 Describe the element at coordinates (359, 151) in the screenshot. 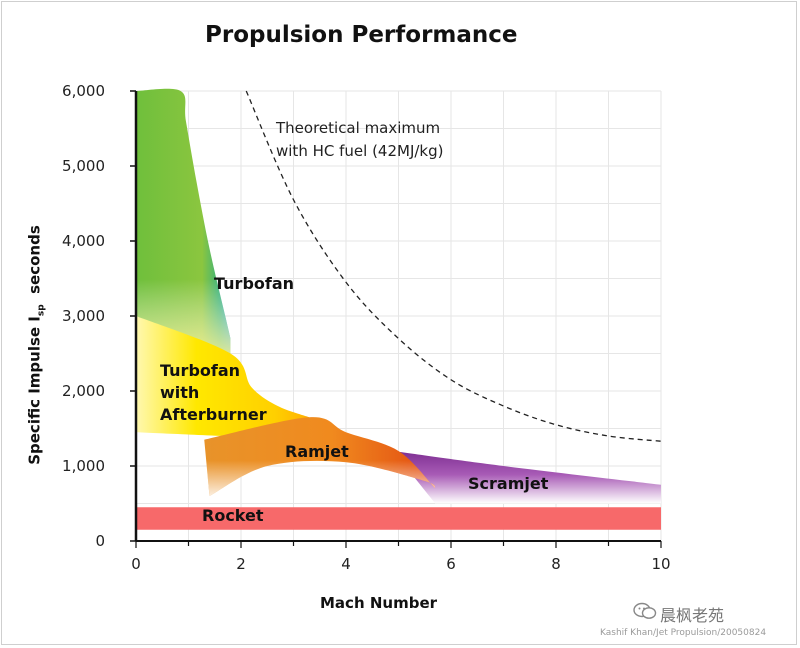

I see `theoretical-max-label-line2: with HC fuel (42MJ/kg)` at that location.